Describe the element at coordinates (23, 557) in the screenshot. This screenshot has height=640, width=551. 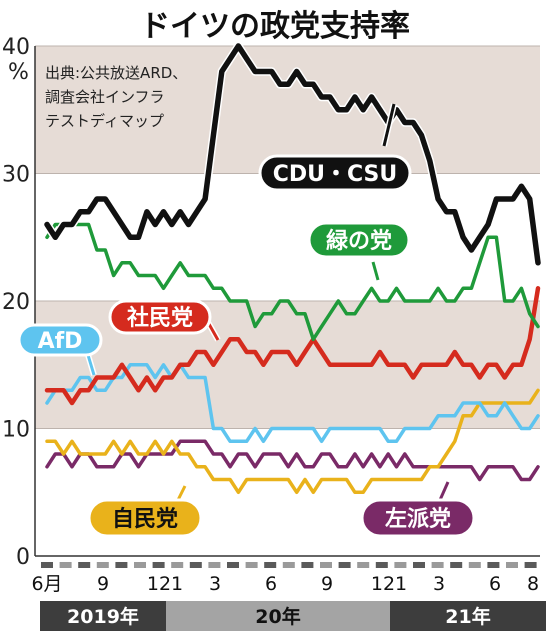
I see `y-tick-label: 0` at that location.